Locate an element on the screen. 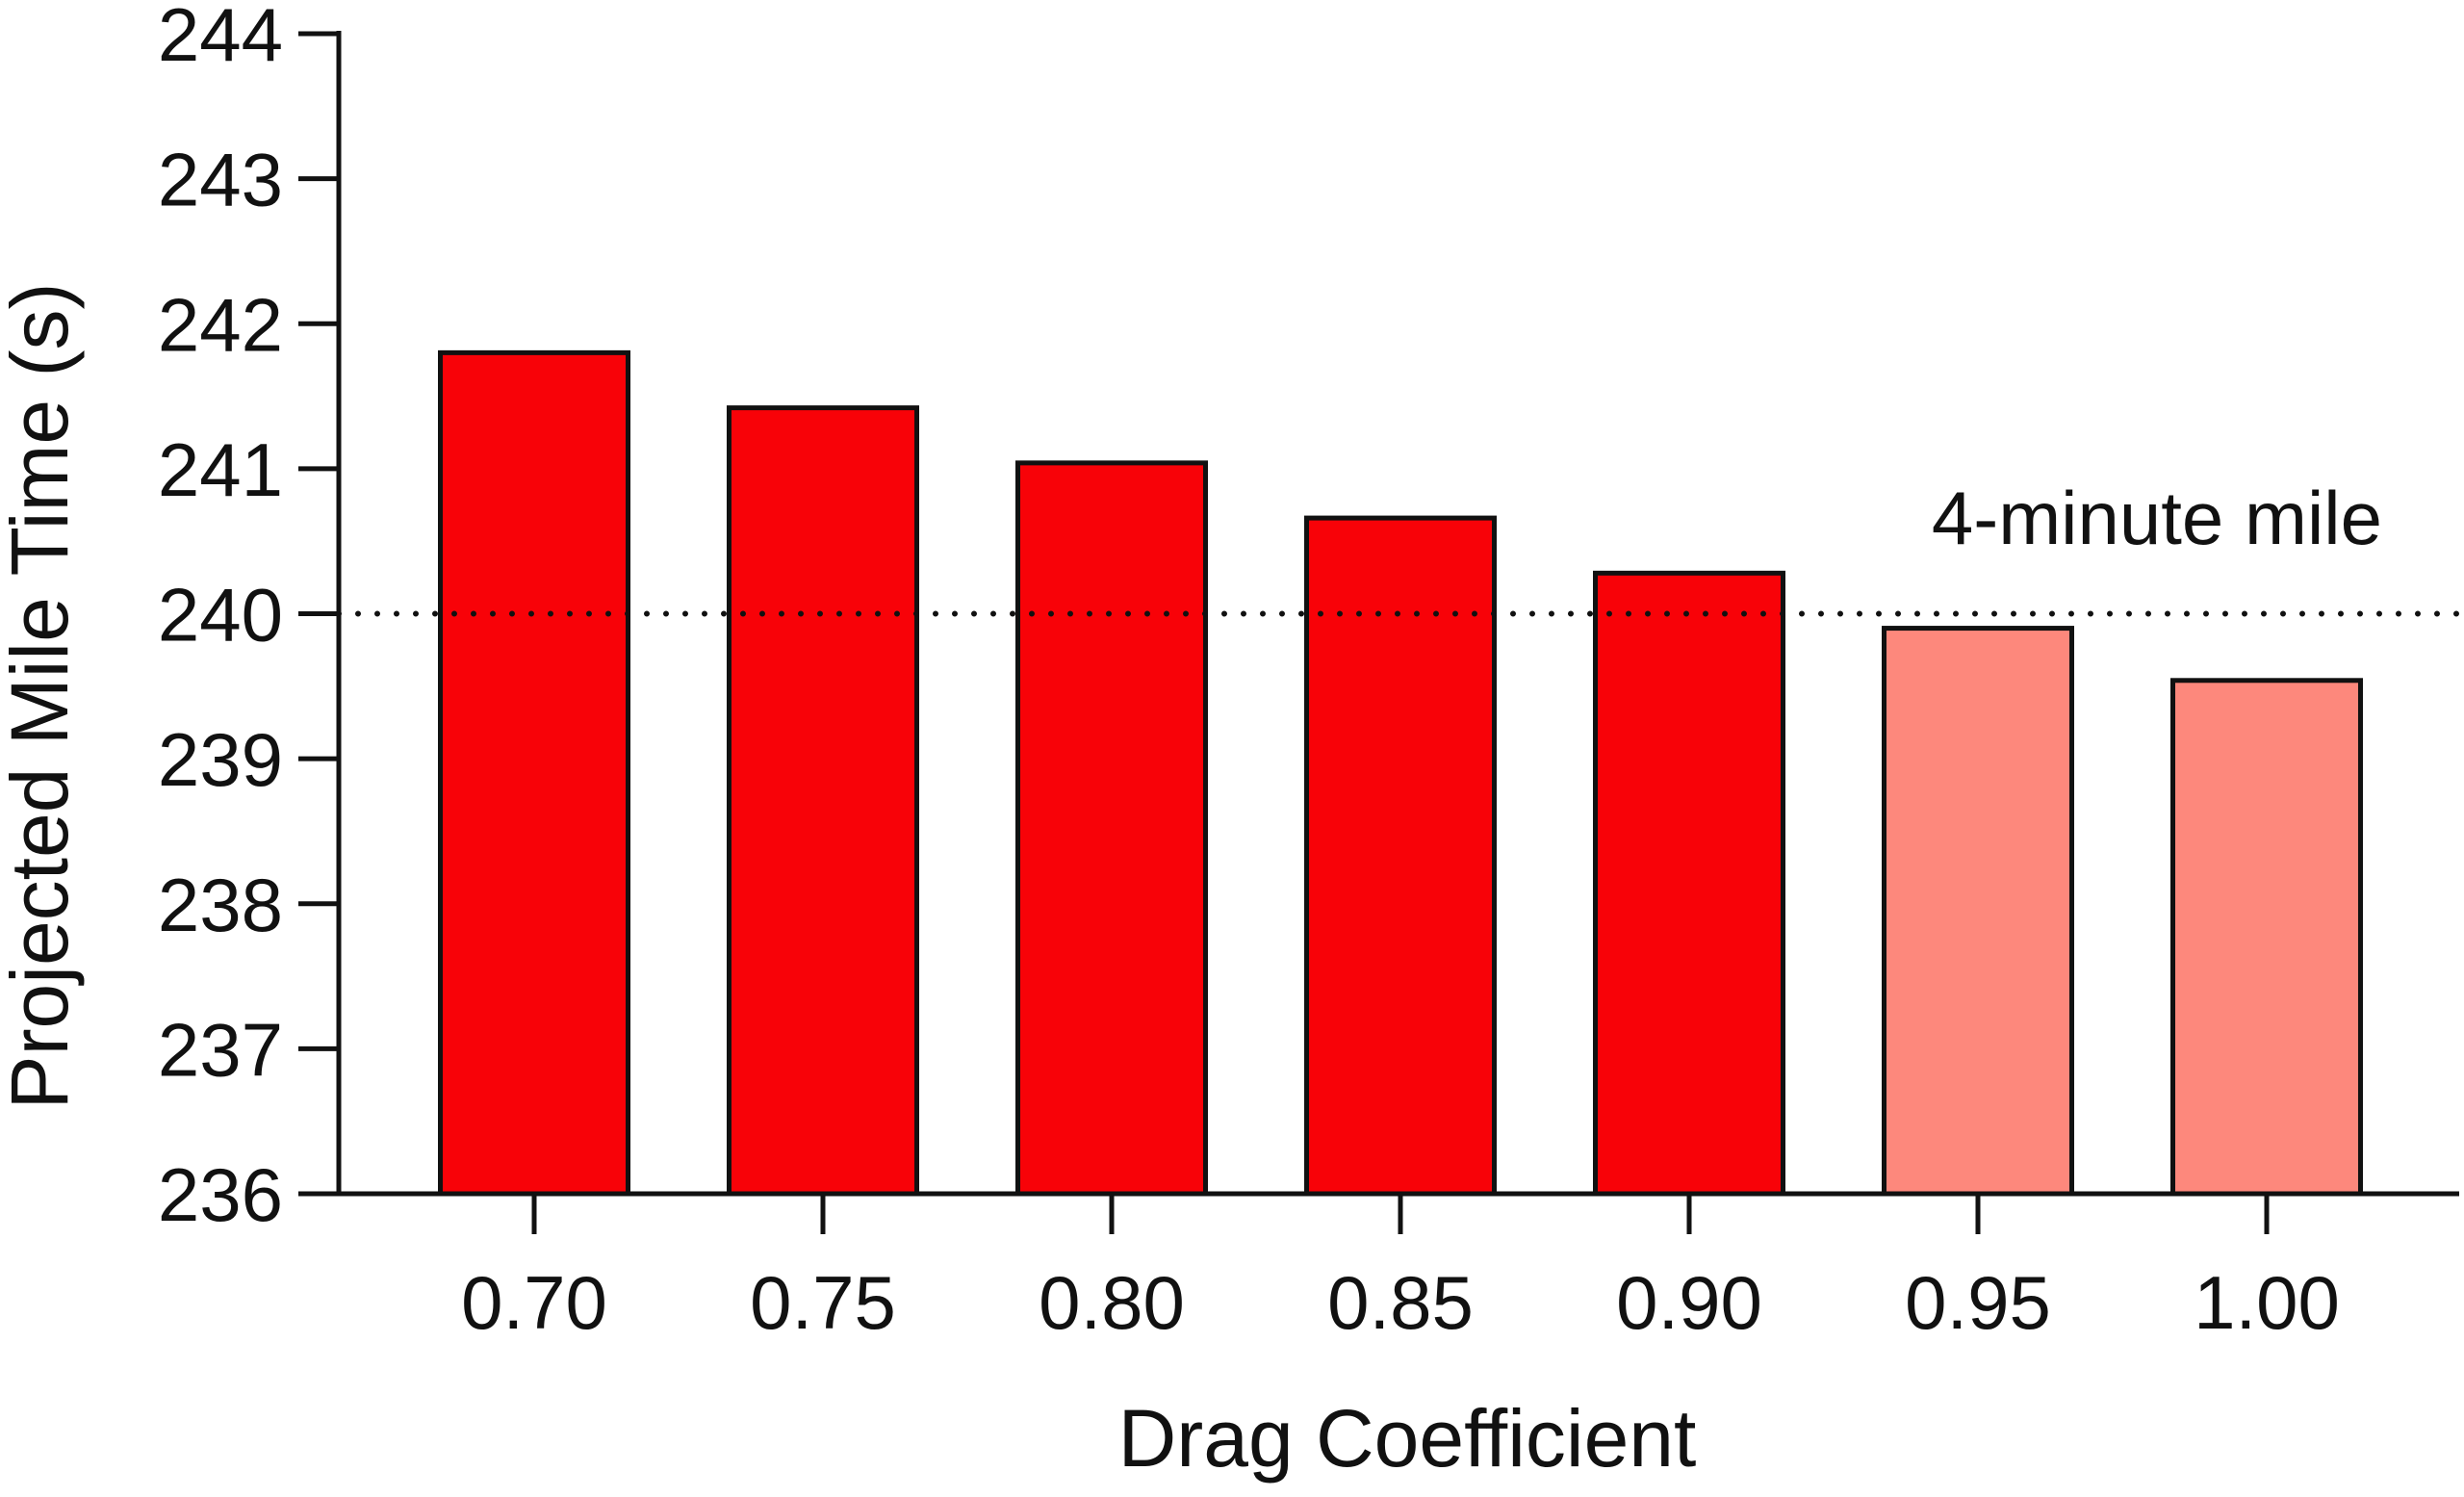  y-tick-label-242: 242 is located at coordinates (220, 324).